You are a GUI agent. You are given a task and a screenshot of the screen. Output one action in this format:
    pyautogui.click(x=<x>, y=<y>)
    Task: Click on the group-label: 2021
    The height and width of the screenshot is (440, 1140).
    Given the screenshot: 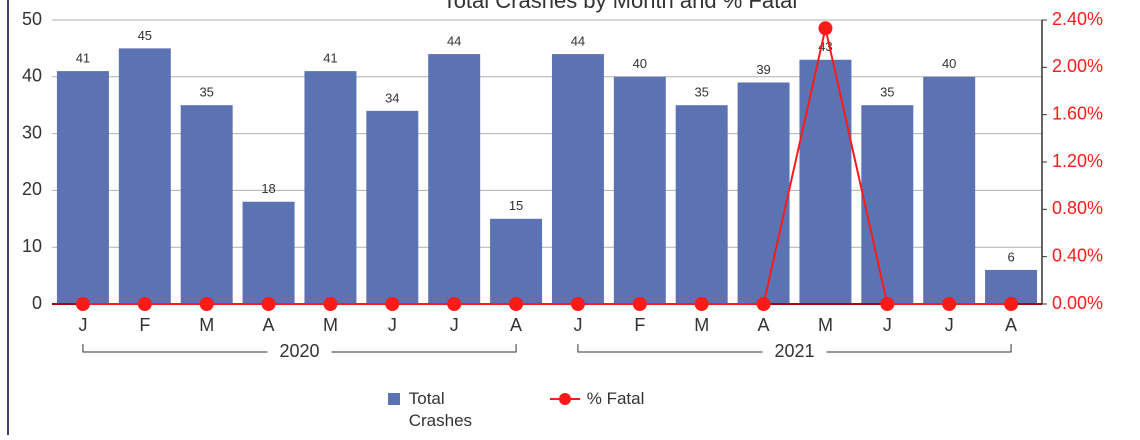 What is the action you would take?
    pyautogui.click(x=794, y=351)
    